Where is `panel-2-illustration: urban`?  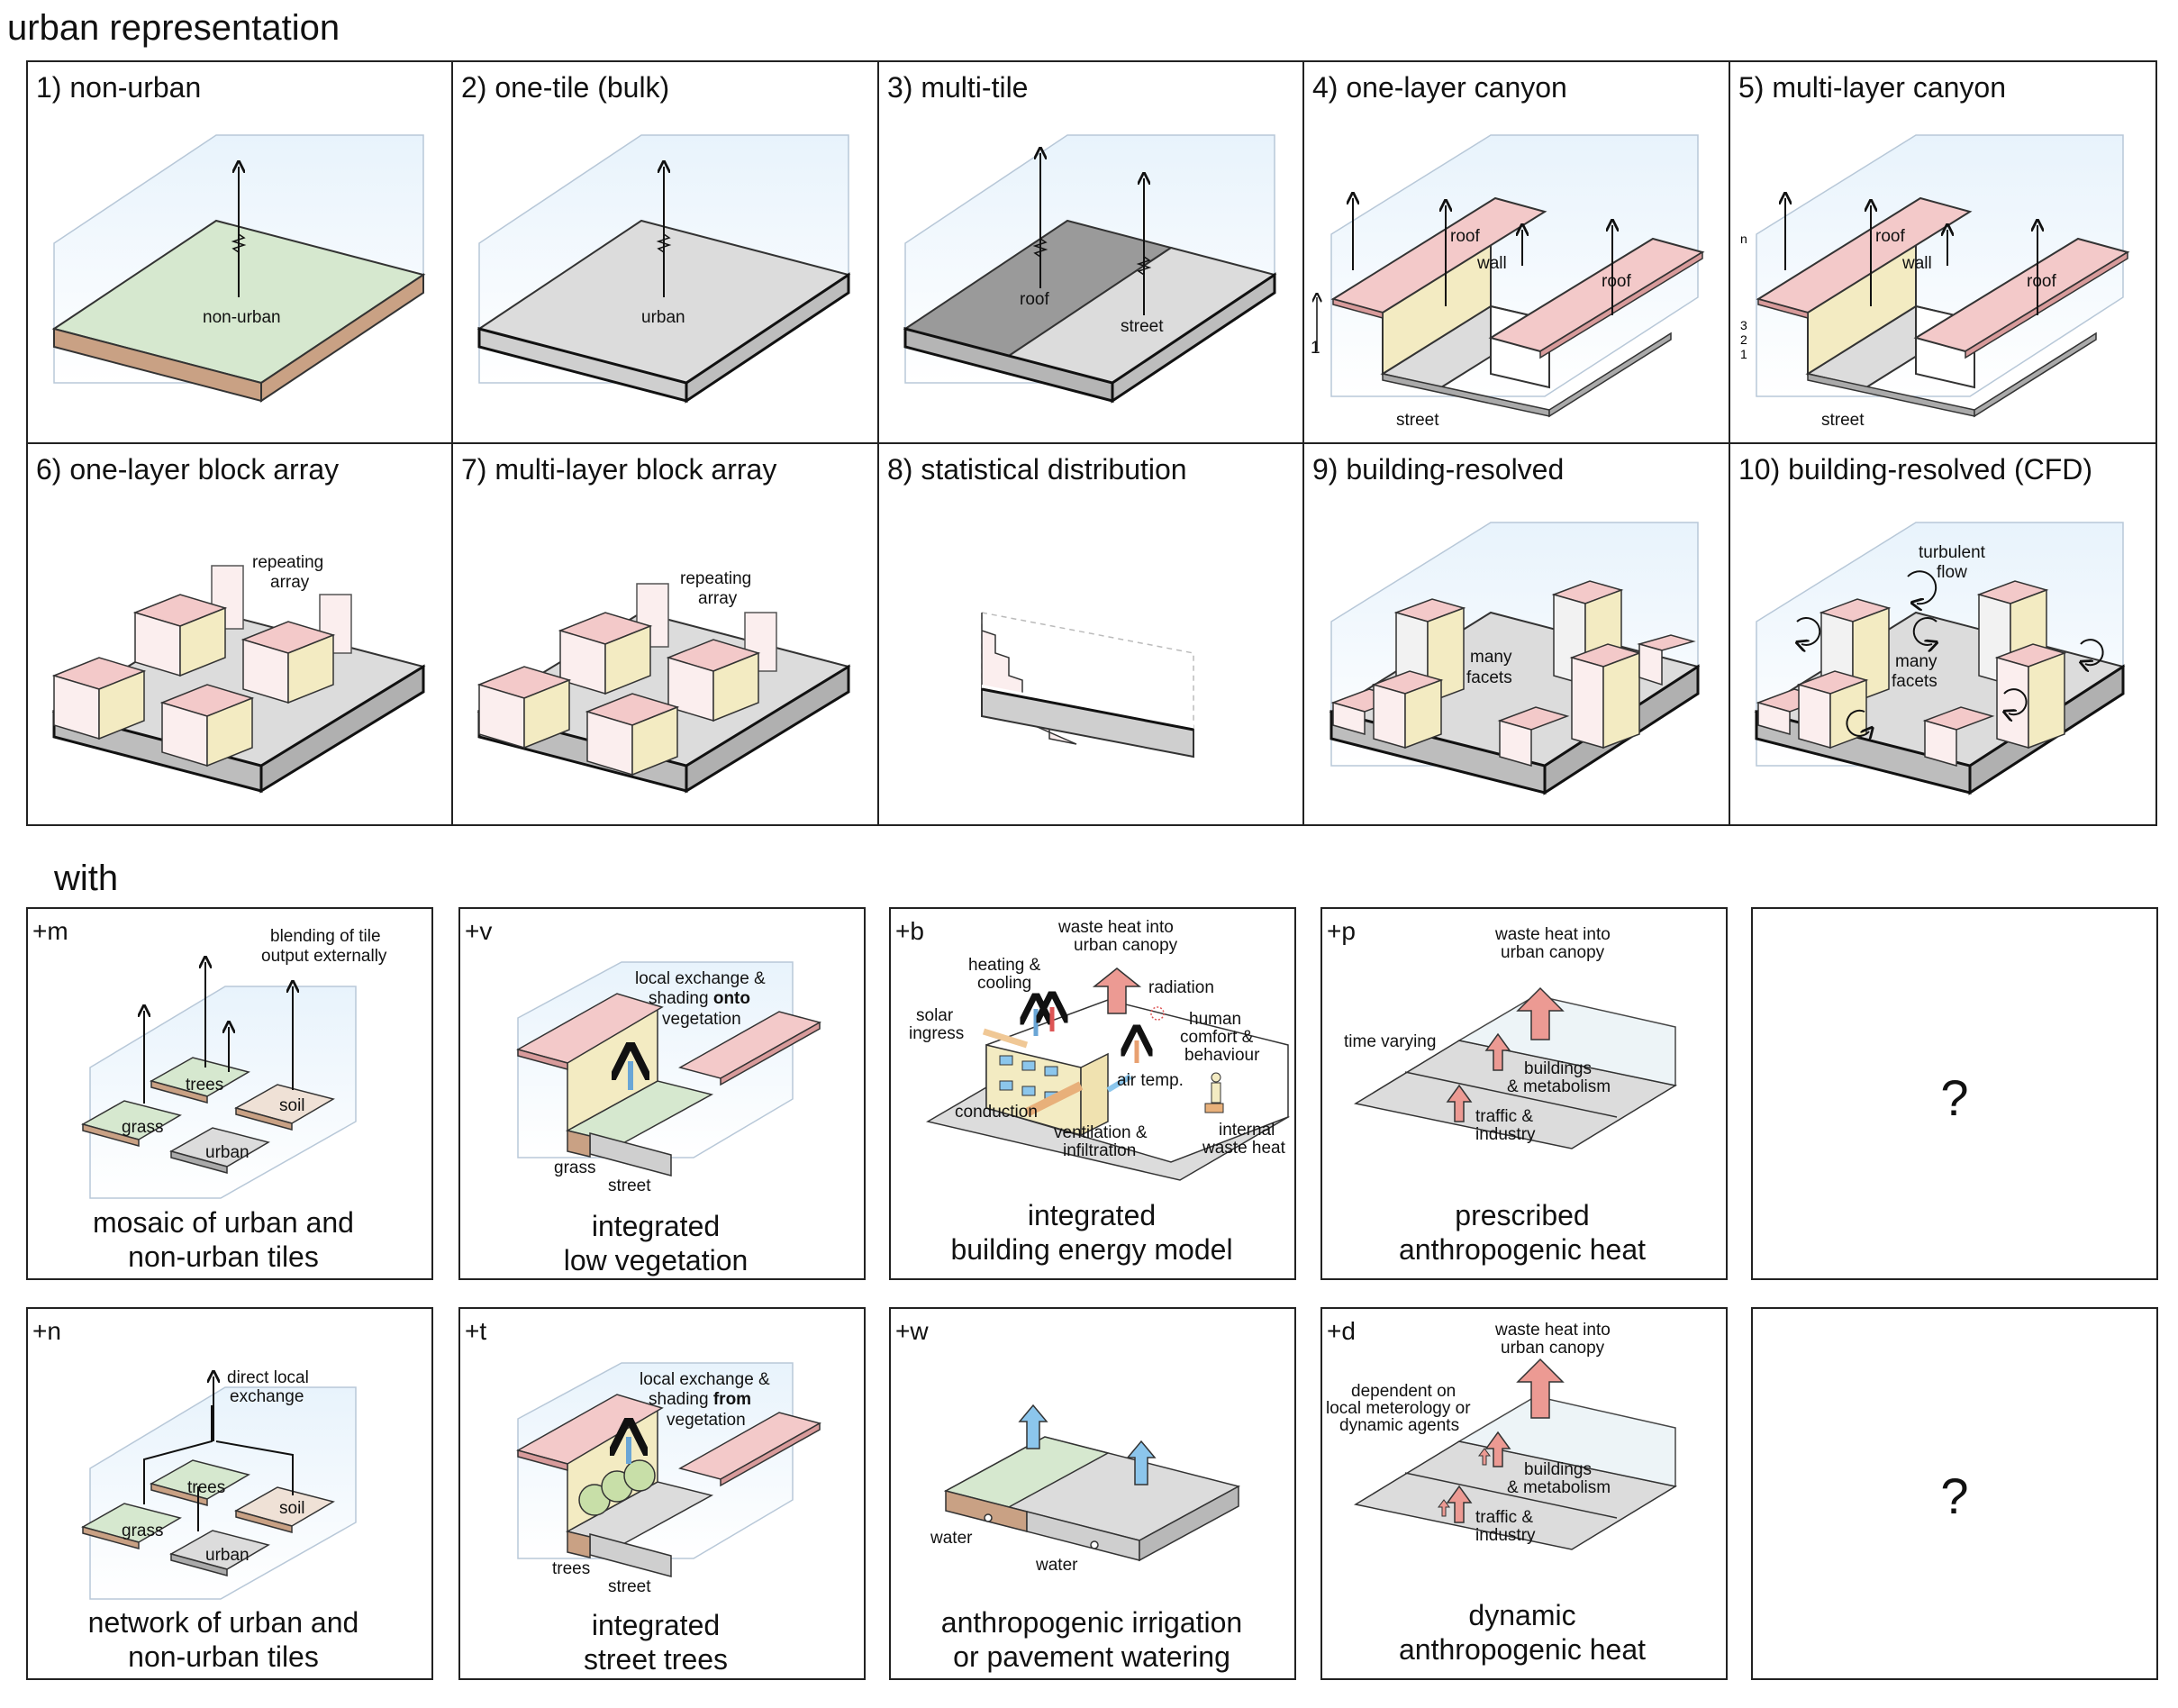
panel-2-illustration: urban is located at coordinates (663, 269).